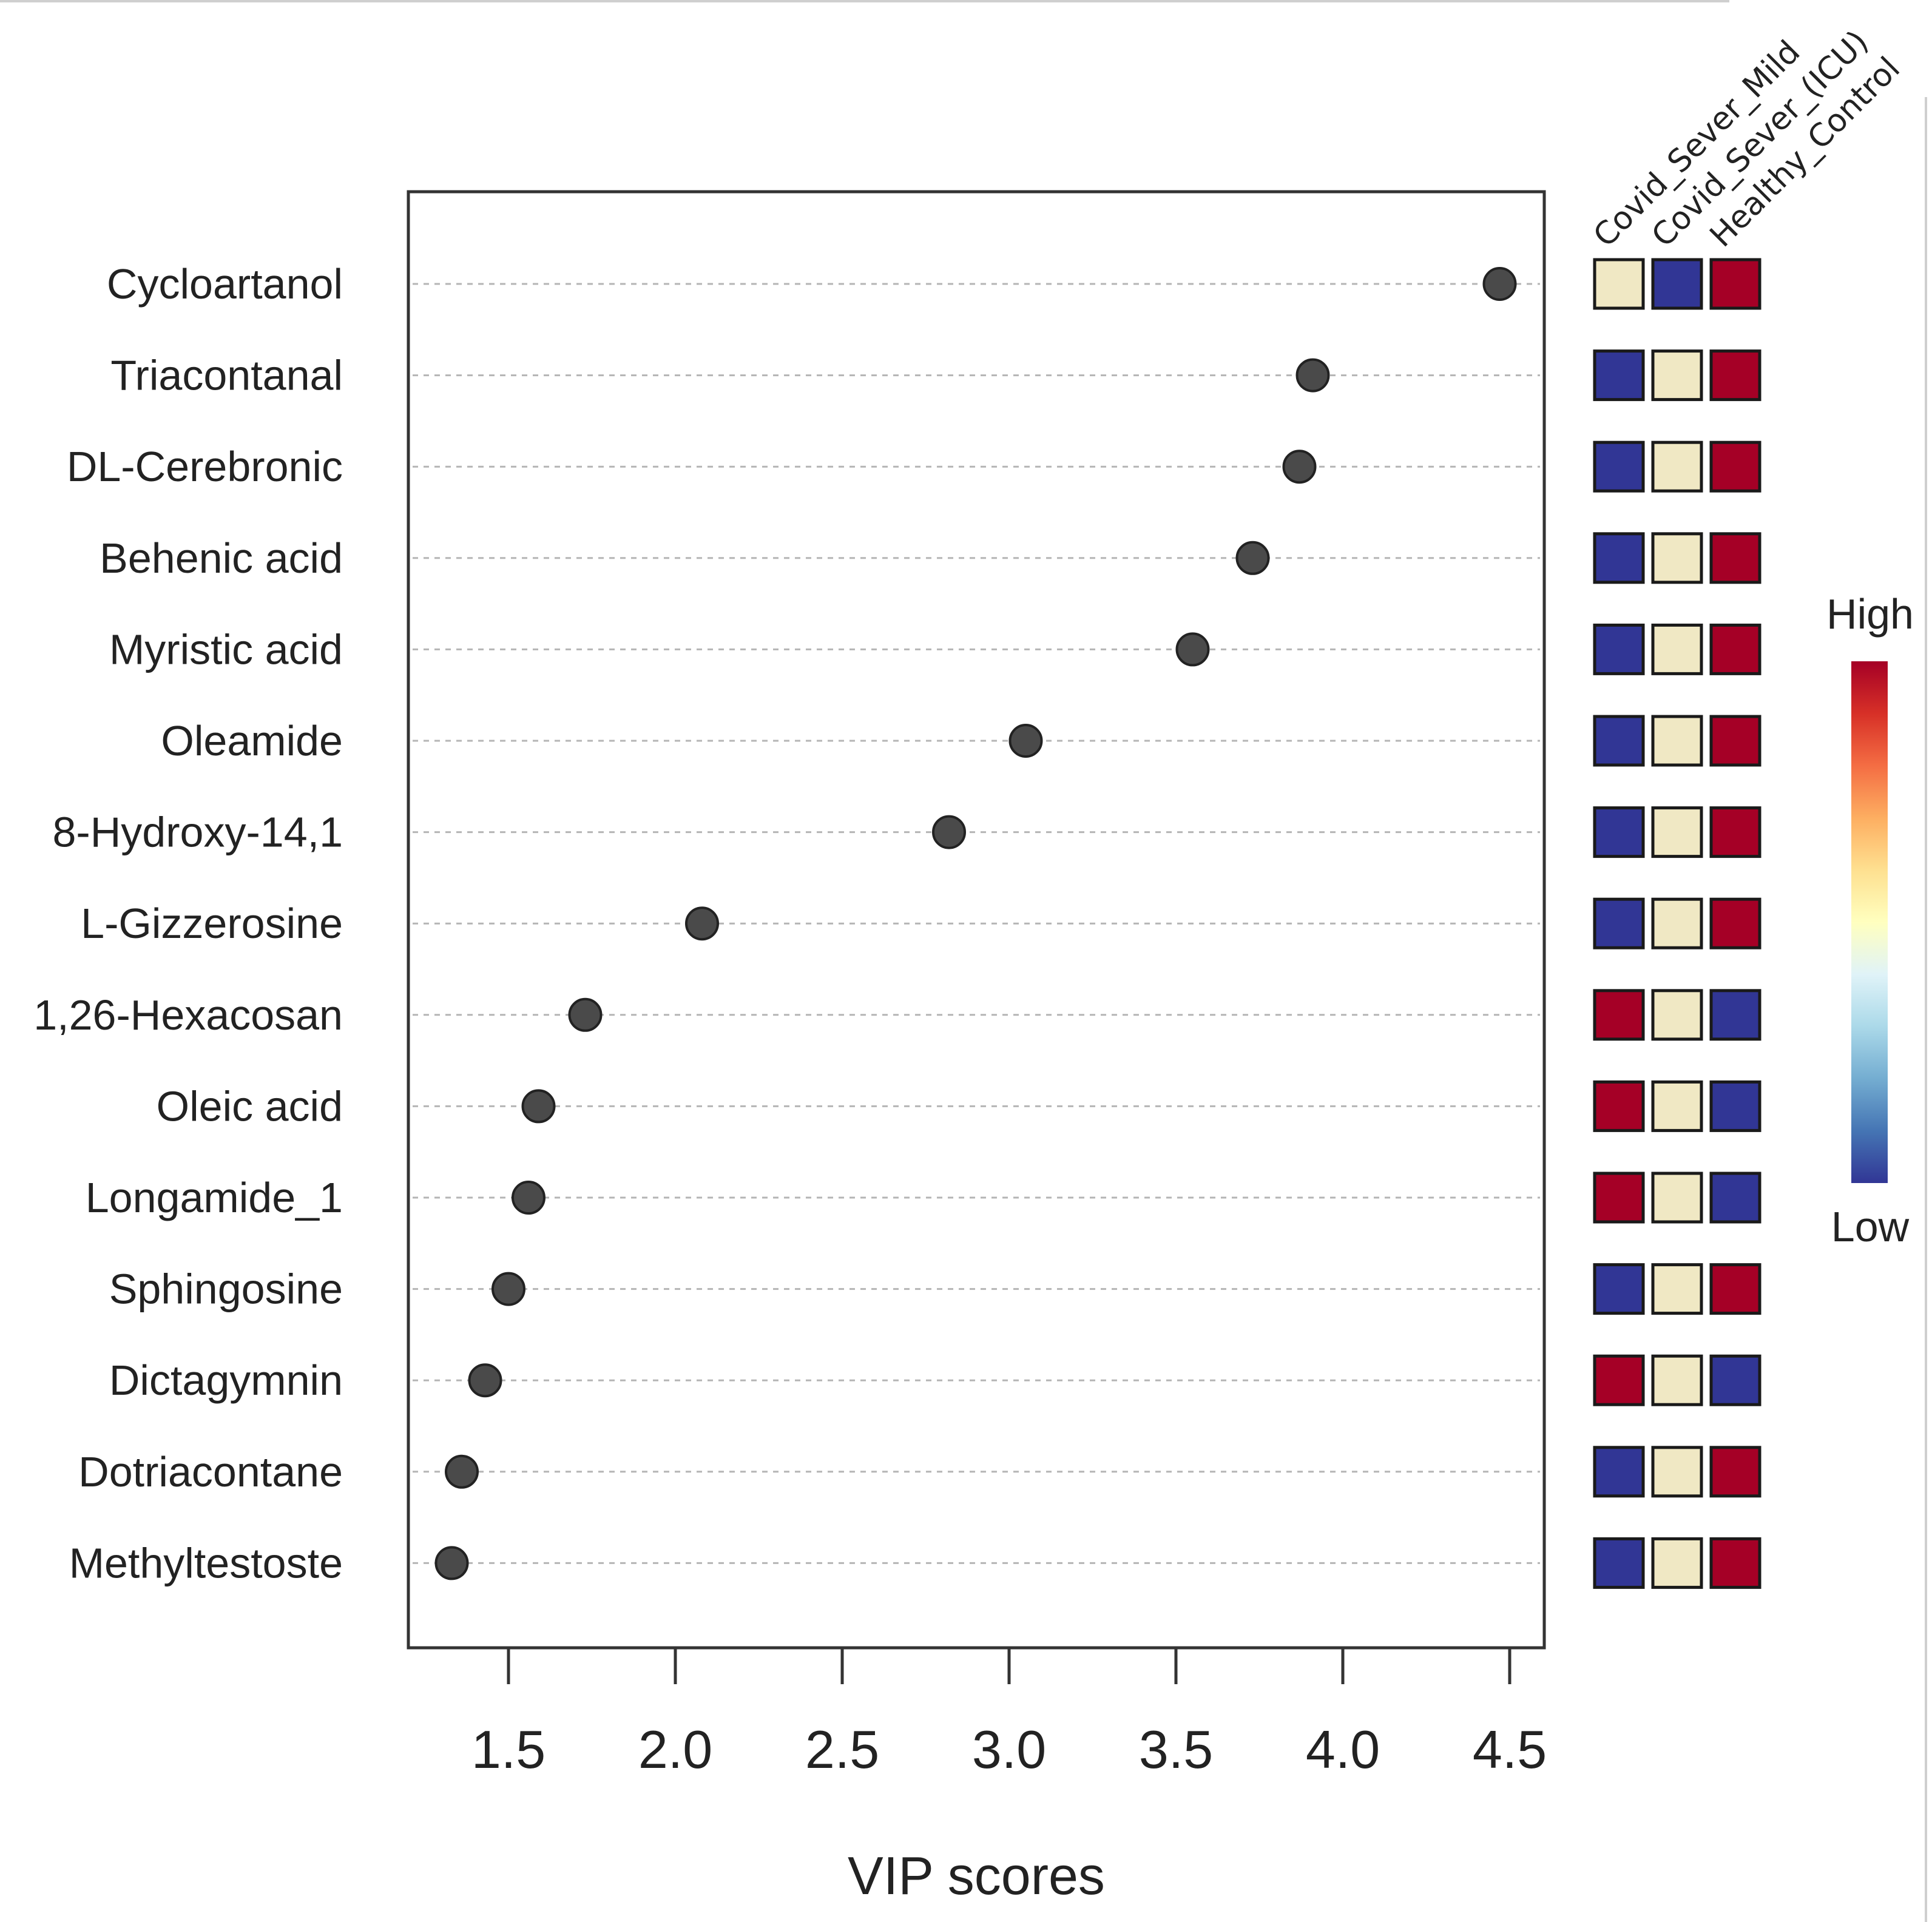 Image resolution: width=1932 pixels, height=1922 pixels. What do you see at coordinates (205, 466) in the screenshot?
I see `row-label: DL-Cerebronic` at bounding box center [205, 466].